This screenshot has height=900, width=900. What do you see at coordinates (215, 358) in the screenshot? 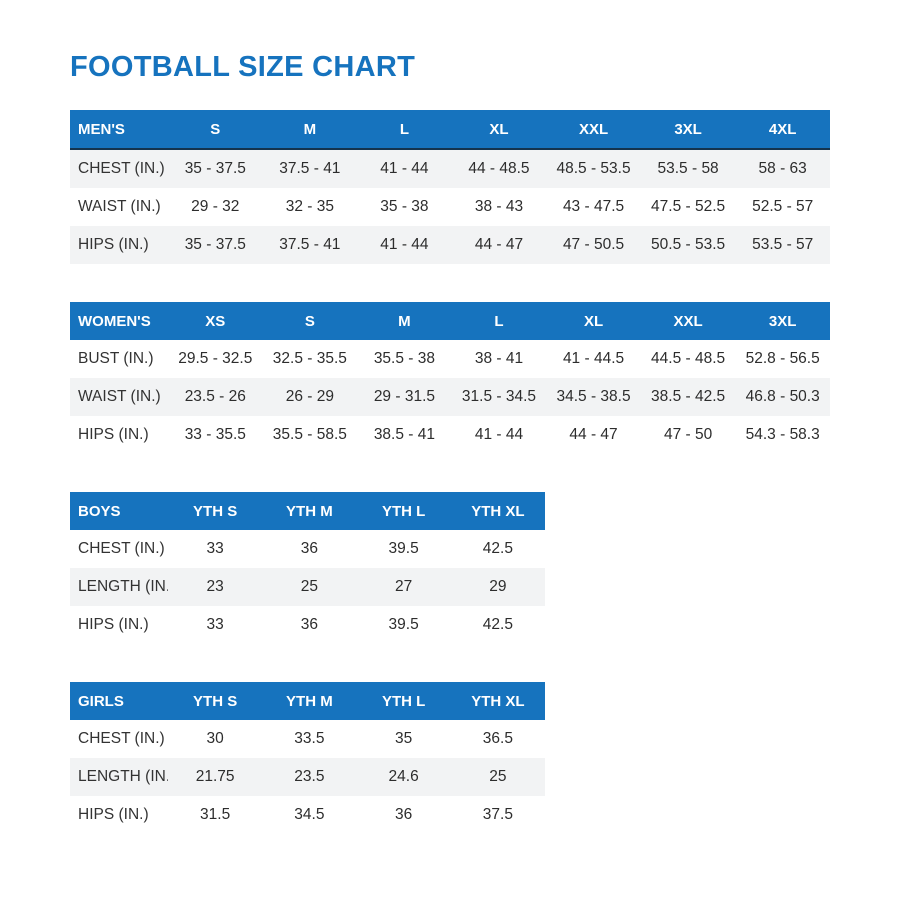
I see `size-value-cell: 29.5 - 32.5` at bounding box center [215, 358].